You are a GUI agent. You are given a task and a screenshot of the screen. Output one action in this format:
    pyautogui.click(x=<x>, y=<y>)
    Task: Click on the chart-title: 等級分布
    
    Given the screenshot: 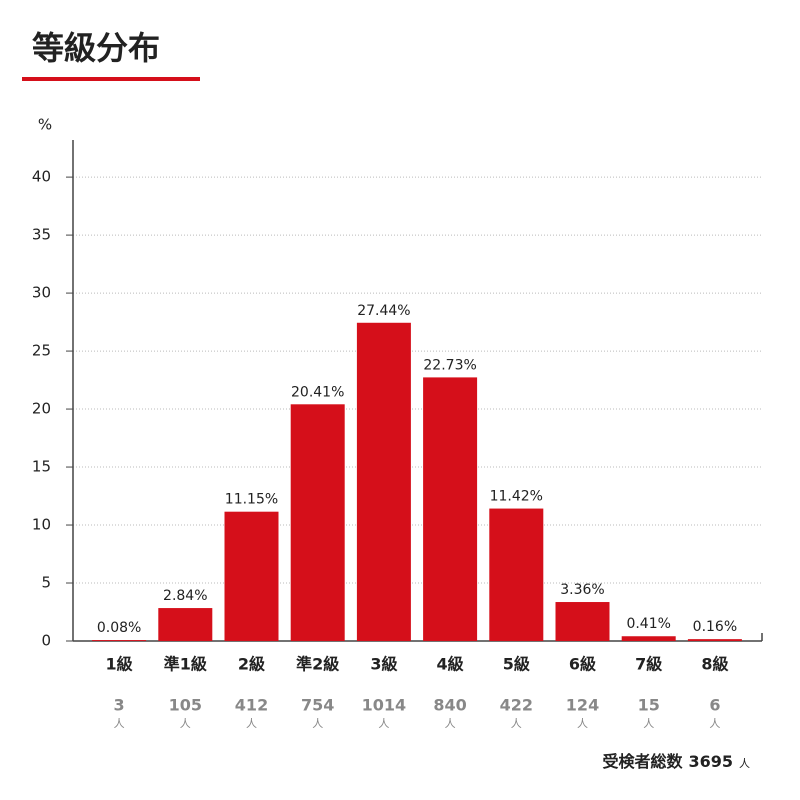 What is the action you would take?
    pyautogui.click(x=96, y=48)
    